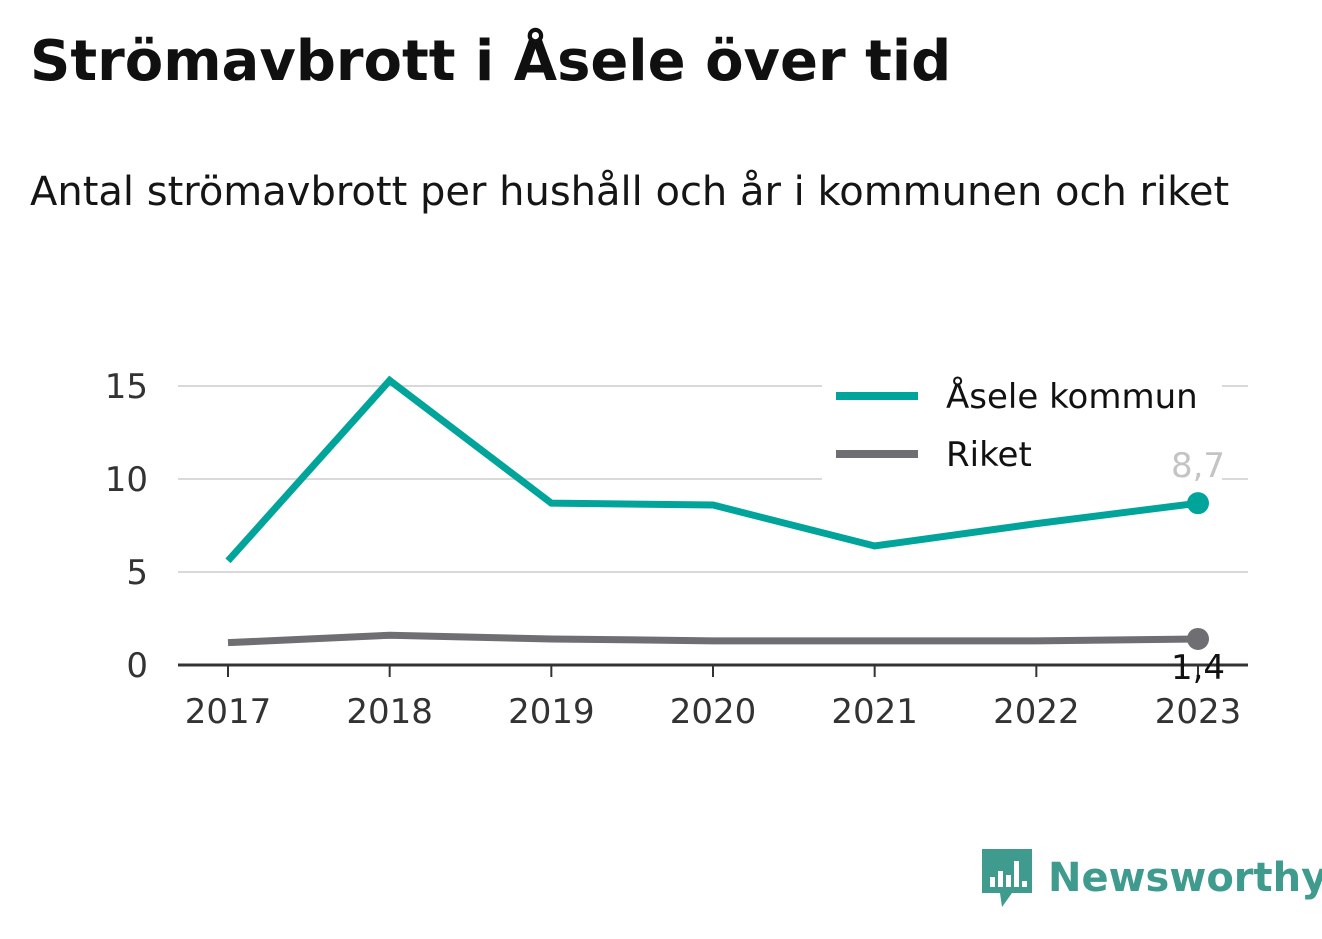 This screenshot has width=1322, height=939. What do you see at coordinates (551, 712) in the screenshot?
I see `x-tick-label-2019: 2019` at bounding box center [551, 712].